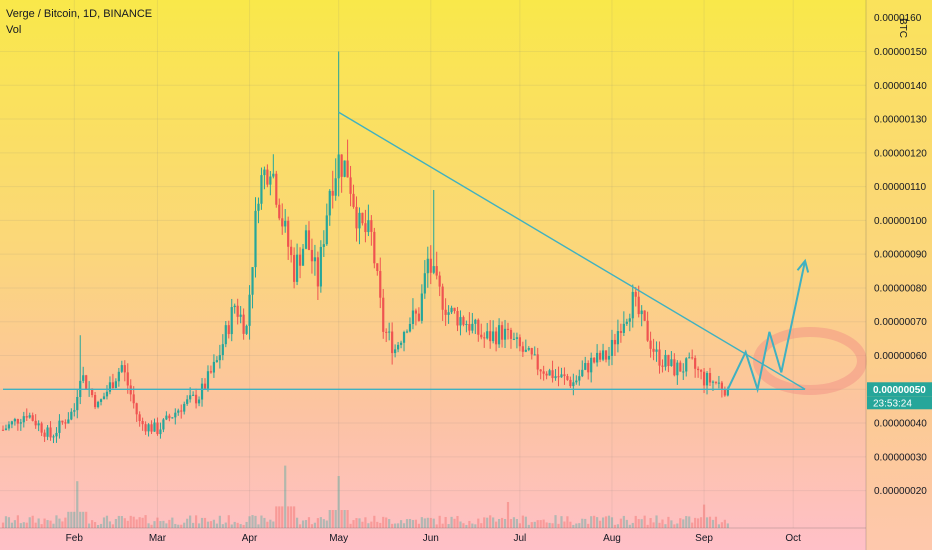 This screenshot has width=932, height=550. What do you see at coordinates (14, 30) in the screenshot?
I see `volume-indicator-label: Vol` at bounding box center [14, 30].